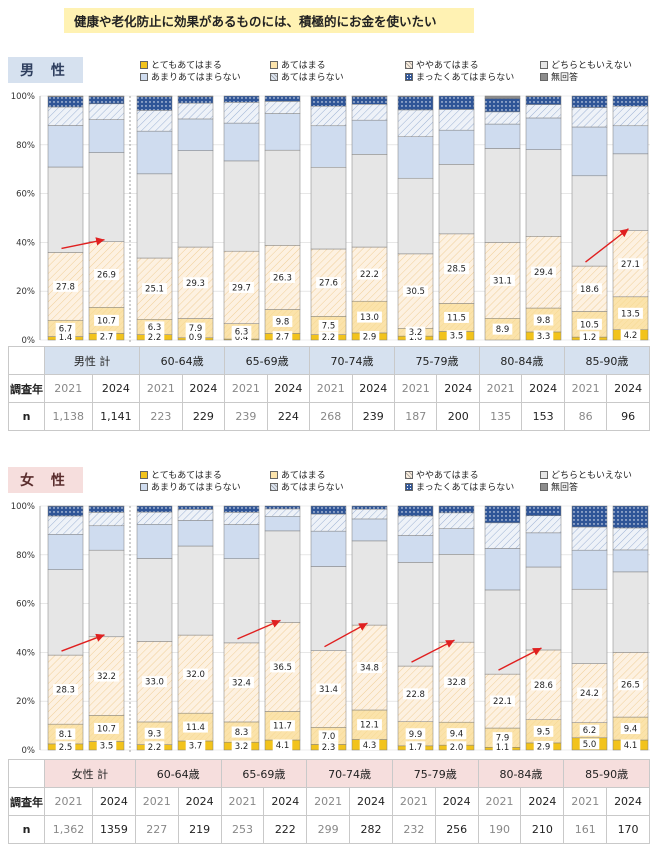  Describe the element at coordinates (328, 690) in the screenshot. I see `data-label: 31.4` at that location.